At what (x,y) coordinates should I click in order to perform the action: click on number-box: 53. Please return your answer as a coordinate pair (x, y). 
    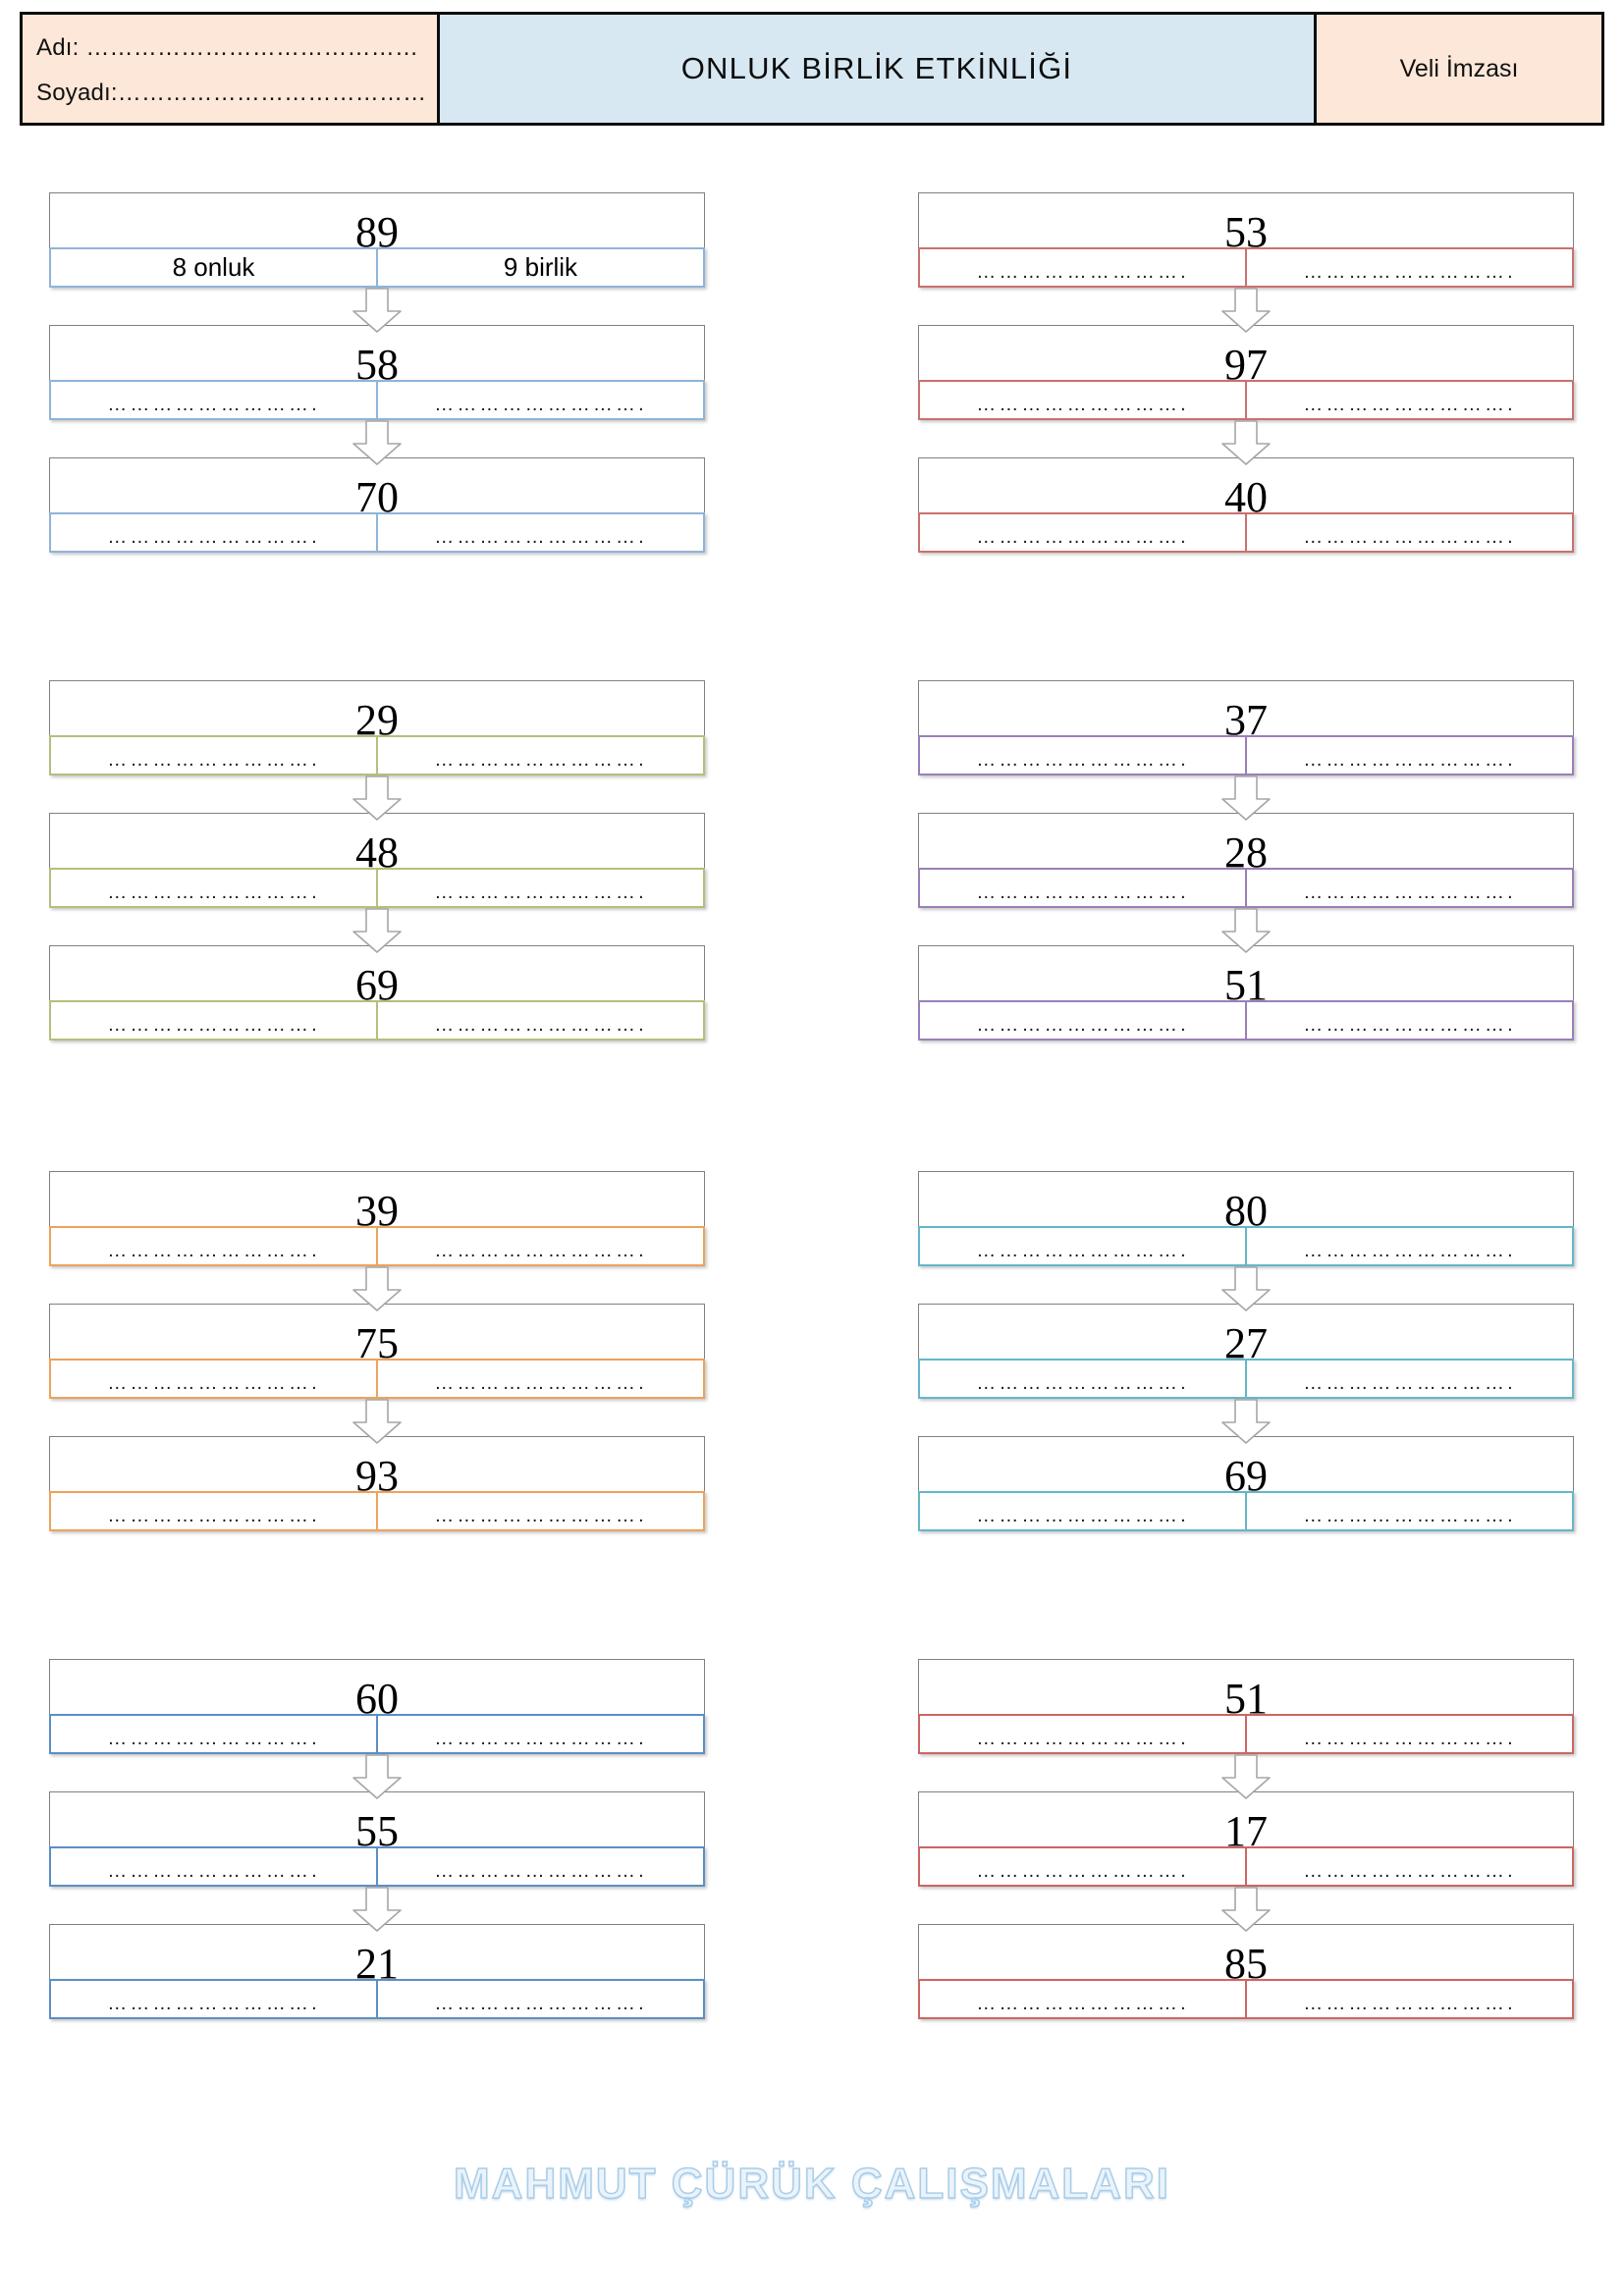
    Looking at the image, I should click on (1246, 222).